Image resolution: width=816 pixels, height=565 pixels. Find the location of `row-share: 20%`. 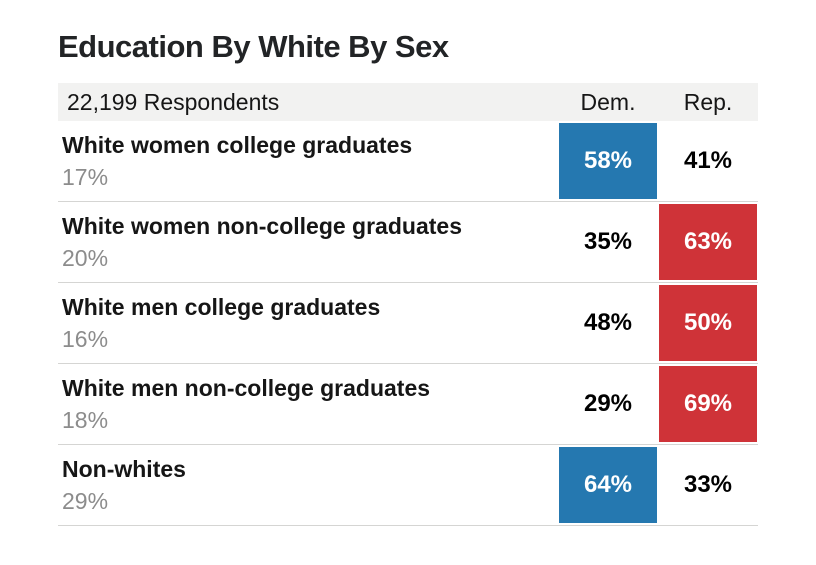

row-share: 20% is located at coordinates (85, 258).